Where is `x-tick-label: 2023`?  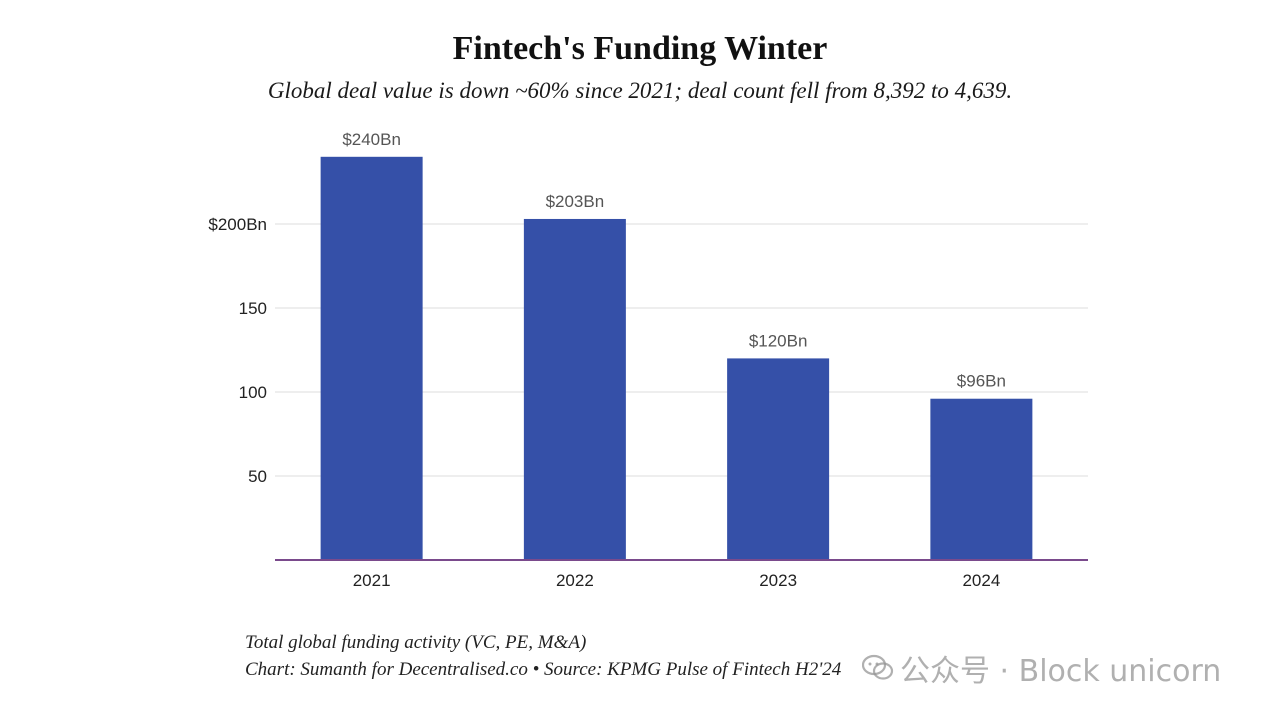
x-tick-label: 2023 is located at coordinates (778, 580).